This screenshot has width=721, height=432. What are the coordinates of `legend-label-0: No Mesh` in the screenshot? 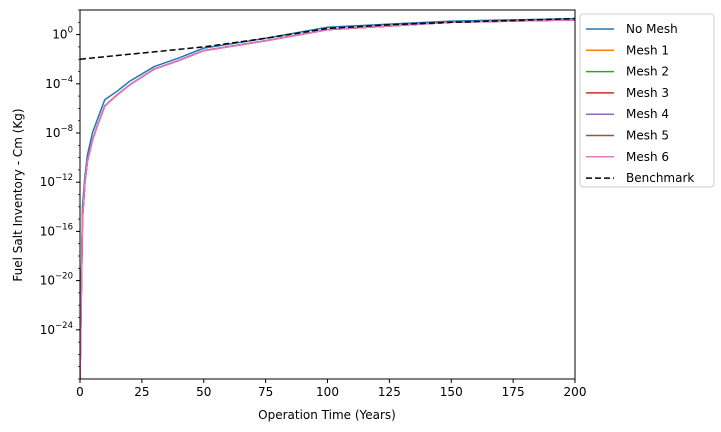 It's located at (652, 29).